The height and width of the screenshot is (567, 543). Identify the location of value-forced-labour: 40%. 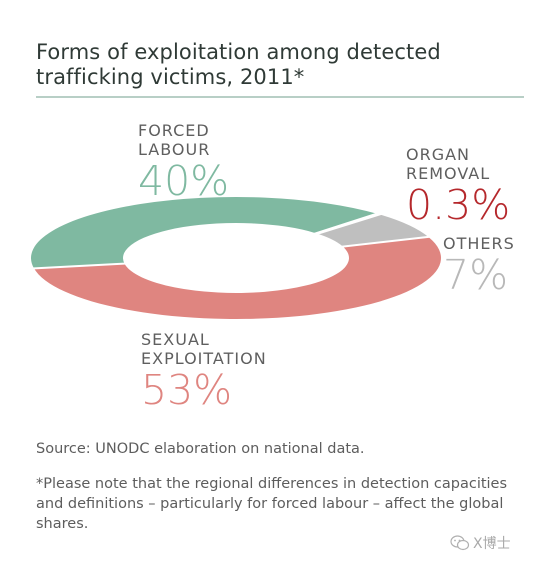
(184, 181).